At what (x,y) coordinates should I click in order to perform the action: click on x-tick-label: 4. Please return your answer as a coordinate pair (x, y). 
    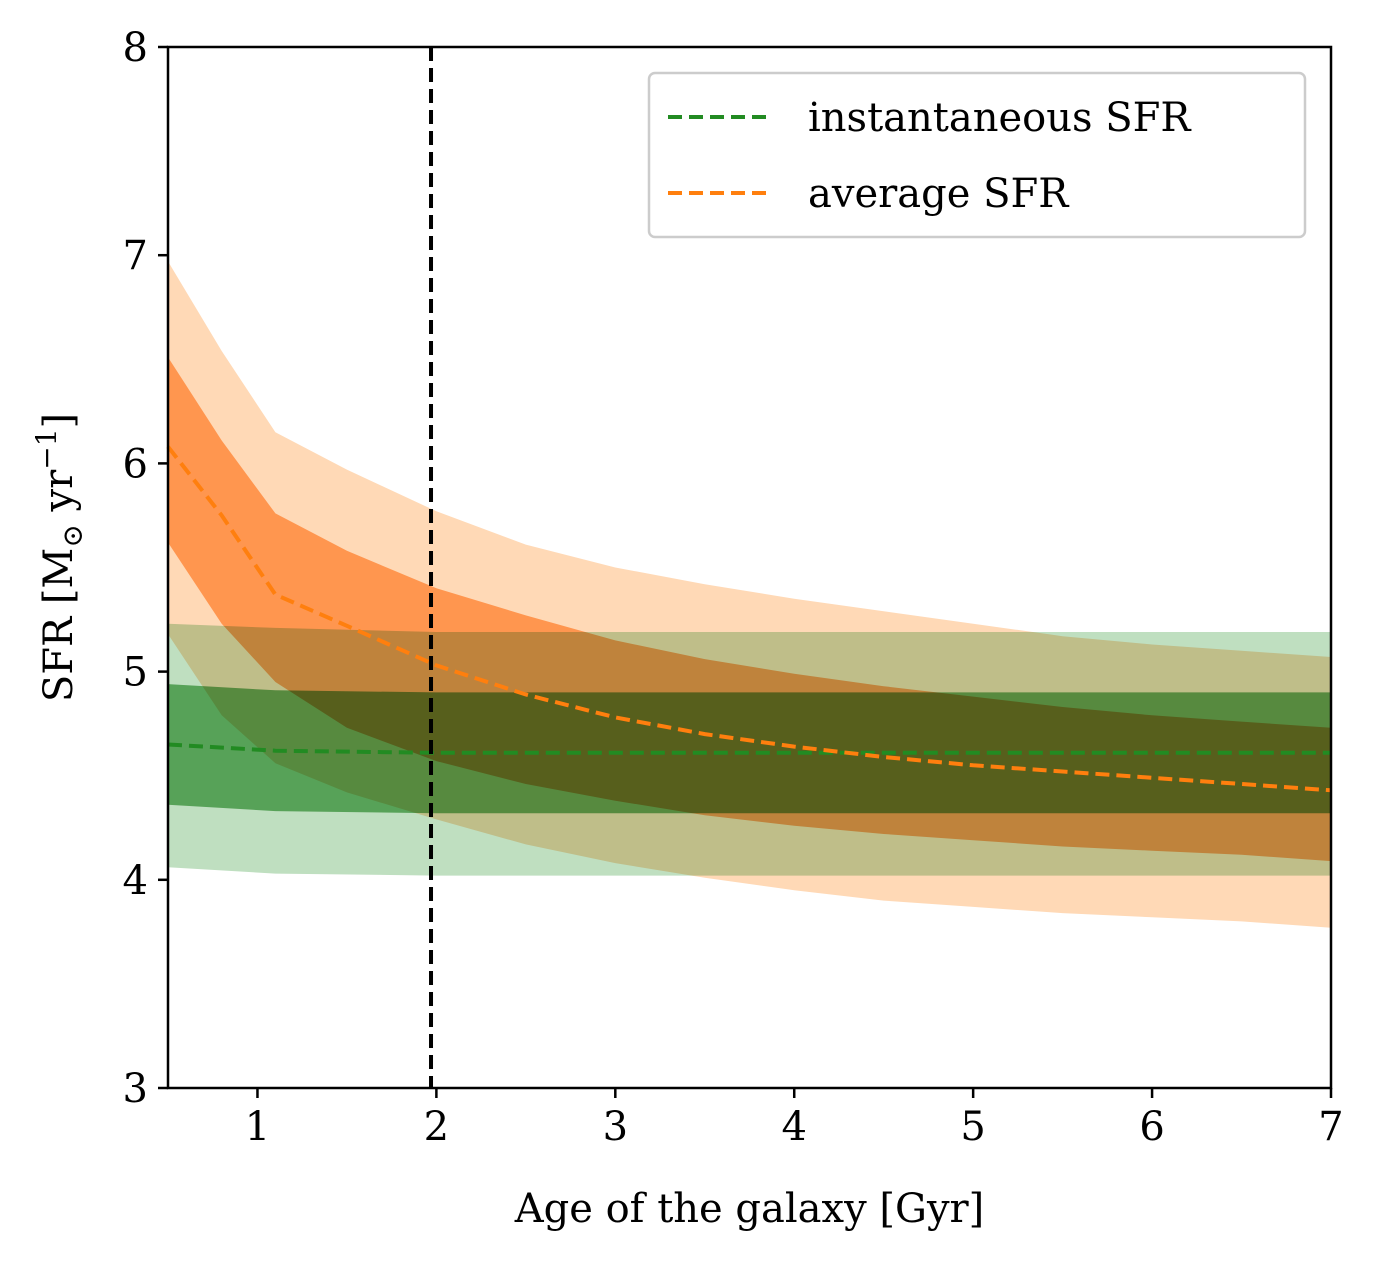
    Looking at the image, I should click on (794, 1127).